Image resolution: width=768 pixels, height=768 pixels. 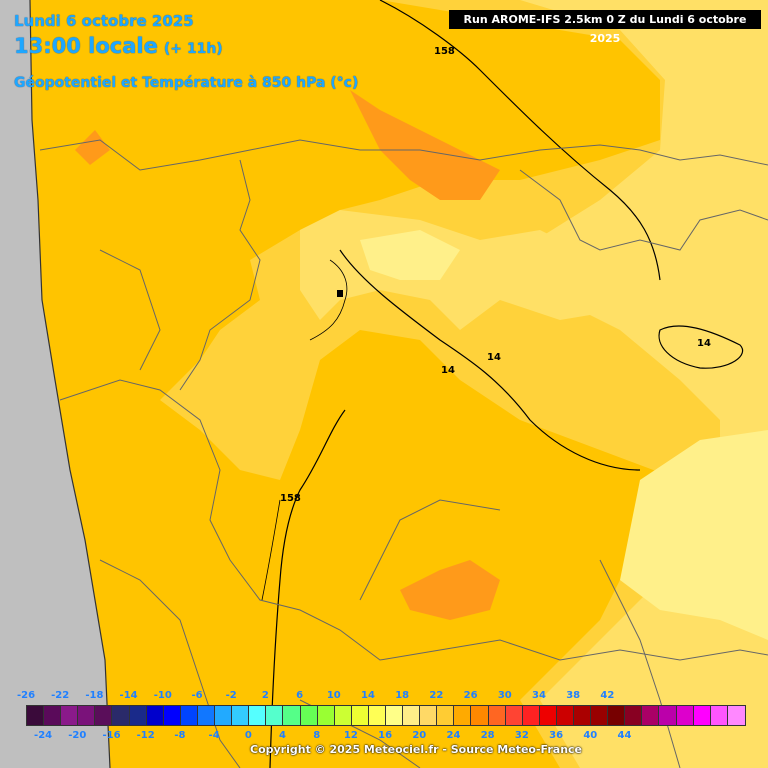 What do you see at coordinates (573, 695) in the screenshot?
I see `scale-tick-label: 38` at bounding box center [573, 695].